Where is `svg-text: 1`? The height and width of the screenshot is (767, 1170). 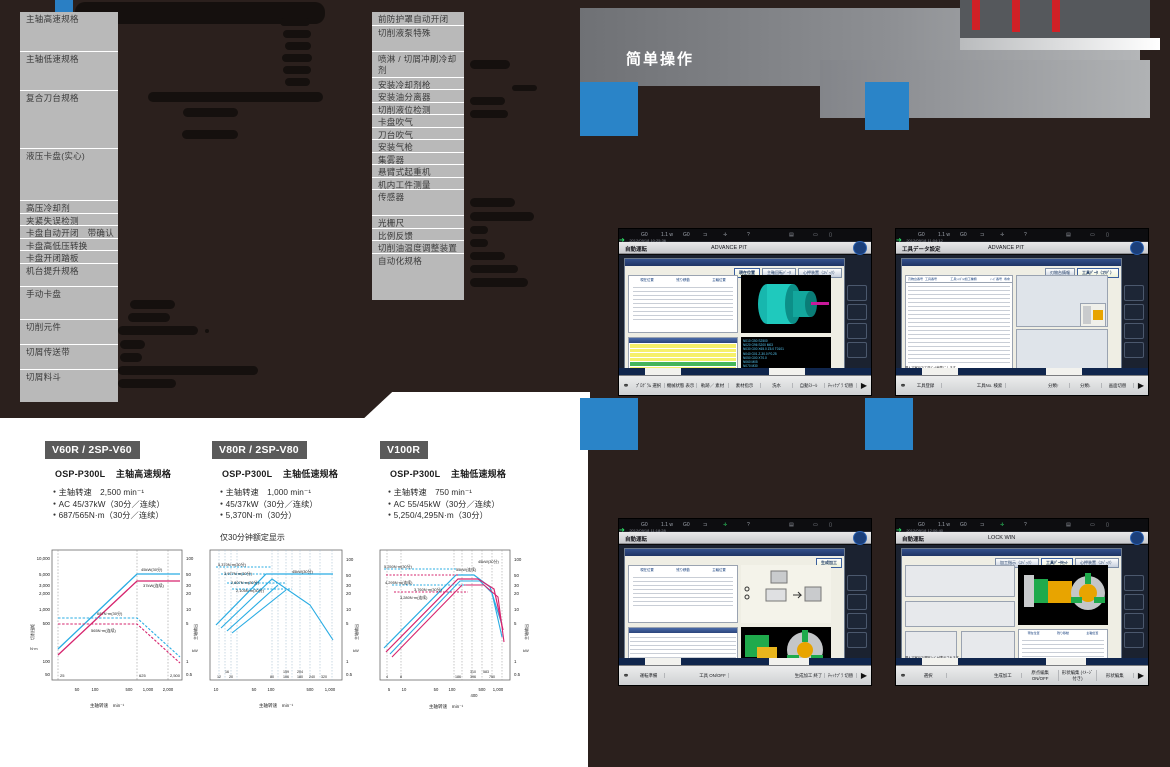
svg-text: 1 is located at coordinates (515, 661).